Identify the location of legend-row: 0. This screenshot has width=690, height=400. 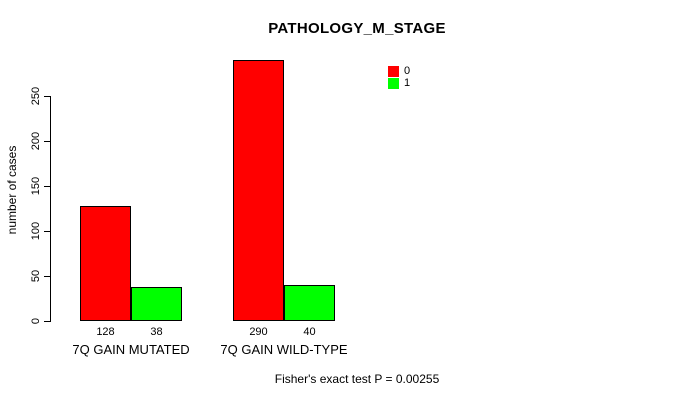
(399, 71).